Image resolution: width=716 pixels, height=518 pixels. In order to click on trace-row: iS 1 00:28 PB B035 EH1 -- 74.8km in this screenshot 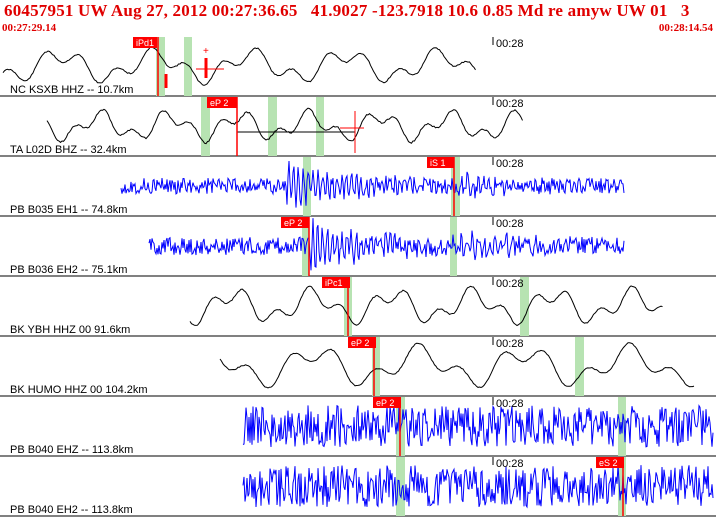, I will do `click(358, 187)`.